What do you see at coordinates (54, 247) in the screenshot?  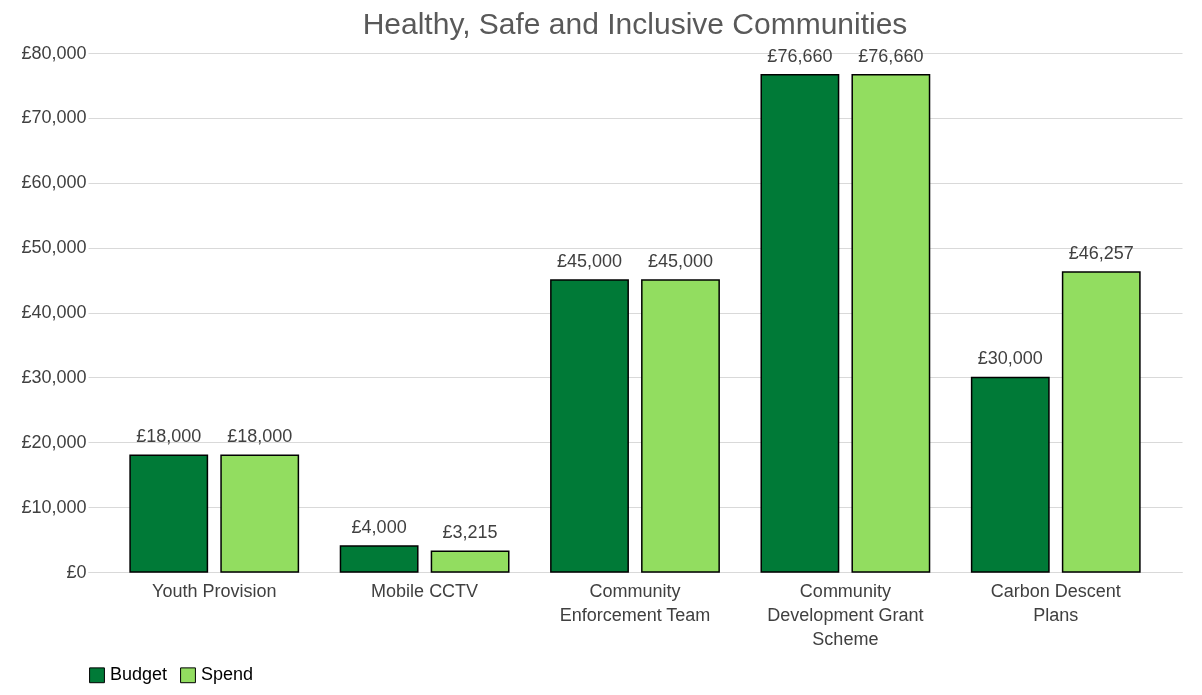 I see `y-tick-label: £50,000` at bounding box center [54, 247].